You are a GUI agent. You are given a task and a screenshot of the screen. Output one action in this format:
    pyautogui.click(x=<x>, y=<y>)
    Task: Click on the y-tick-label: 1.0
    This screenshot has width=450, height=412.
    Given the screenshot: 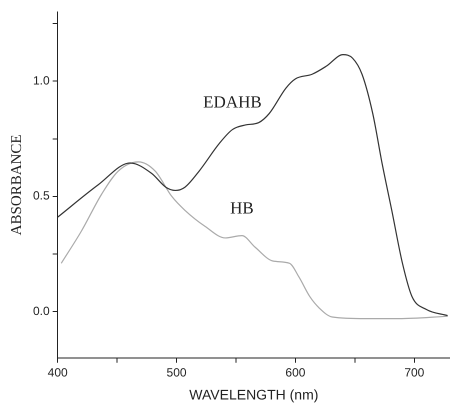 What is the action you would take?
    pyautogui.click(x=41, y=80)
    